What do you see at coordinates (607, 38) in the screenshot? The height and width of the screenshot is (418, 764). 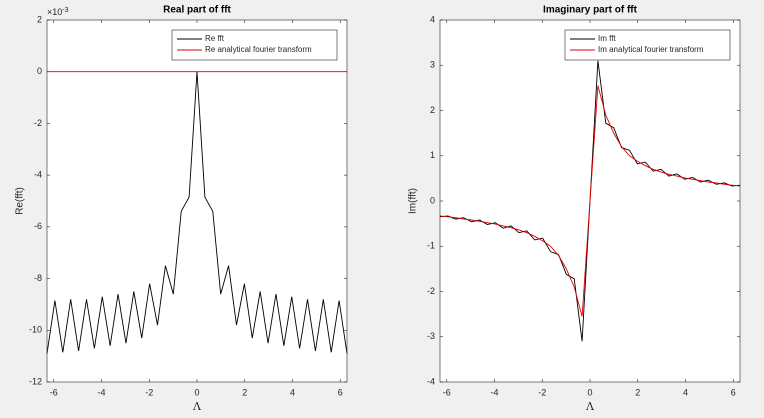 I see `legend-label: Im fft` at bounding box center [607, 38].